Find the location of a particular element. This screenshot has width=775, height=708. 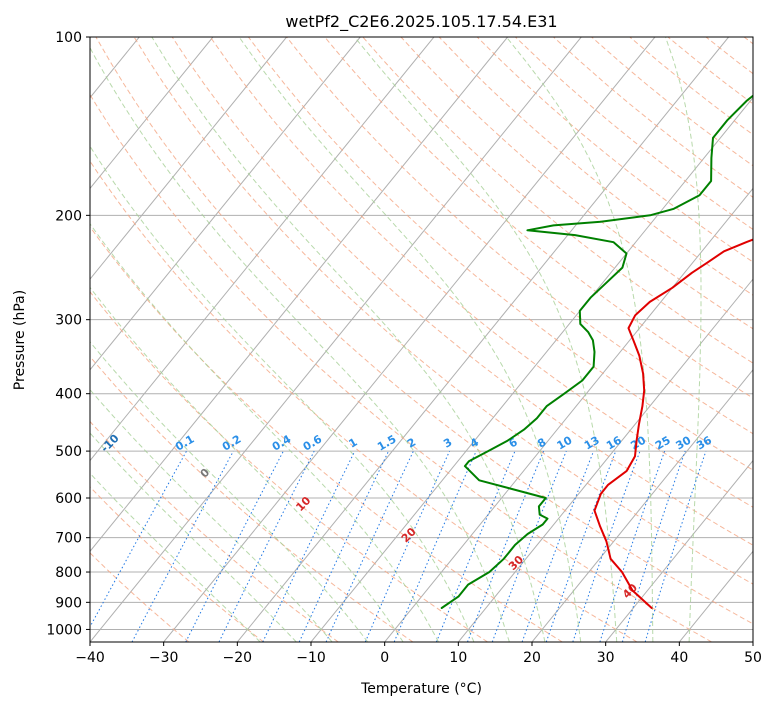

dry-adiabat-label: -20 is located at coordinates (18, 406).